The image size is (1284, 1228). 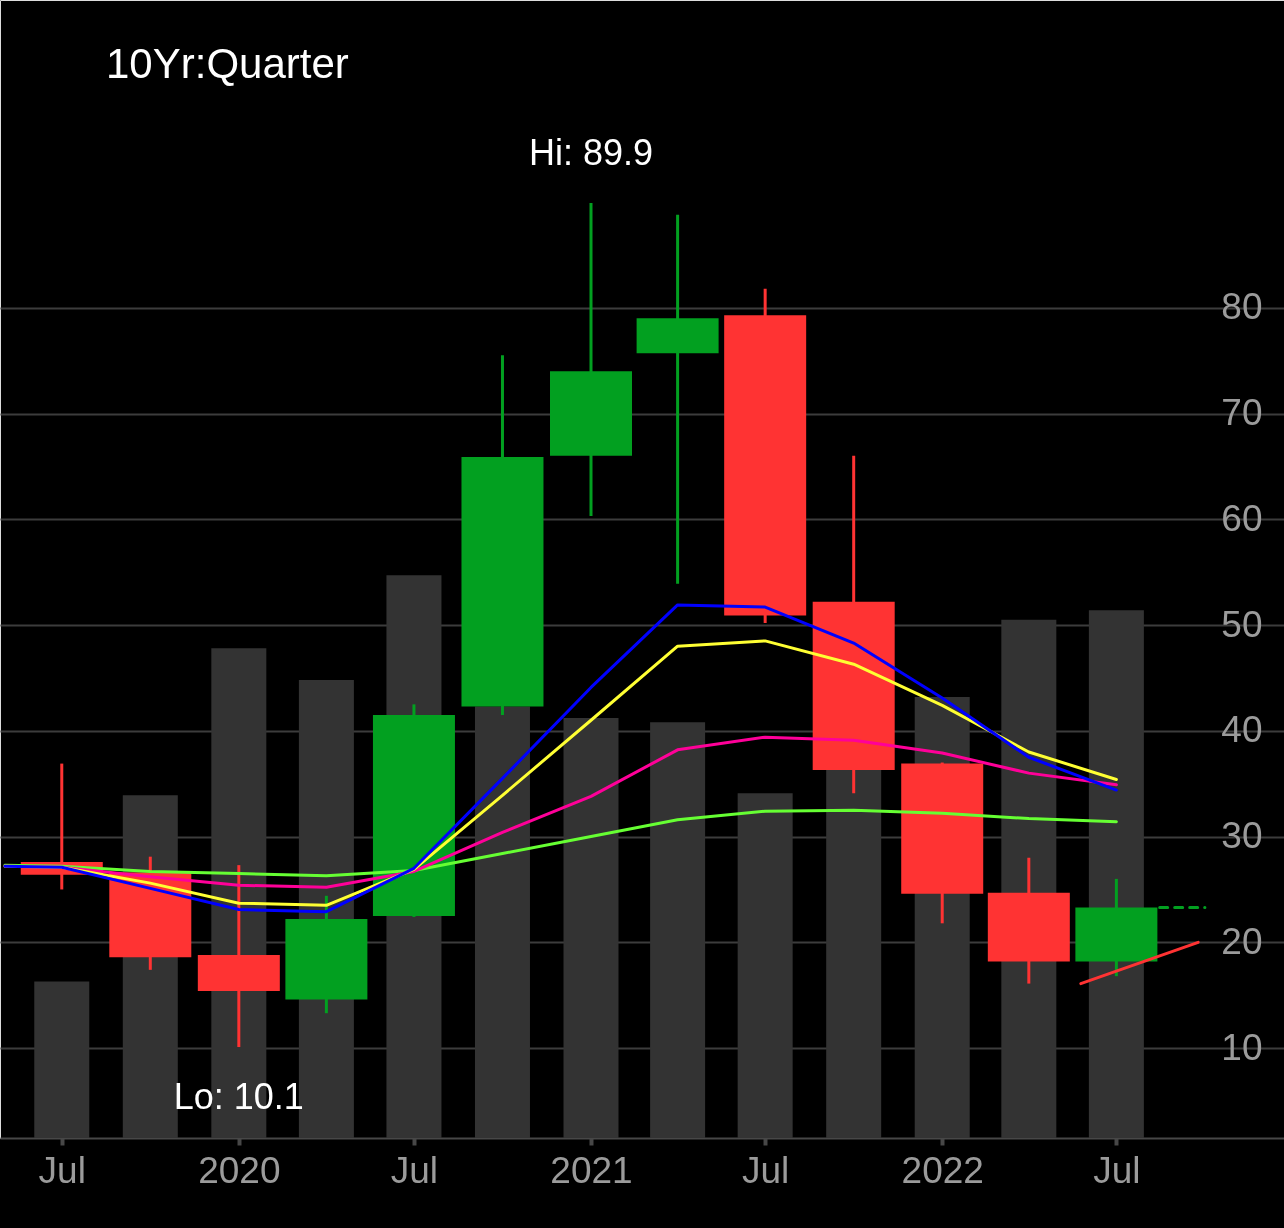 What do you see at coordinates (1242, 836) in the screenshot?
I see `y-tick-label: 30` at bounding box center [1242, 836].